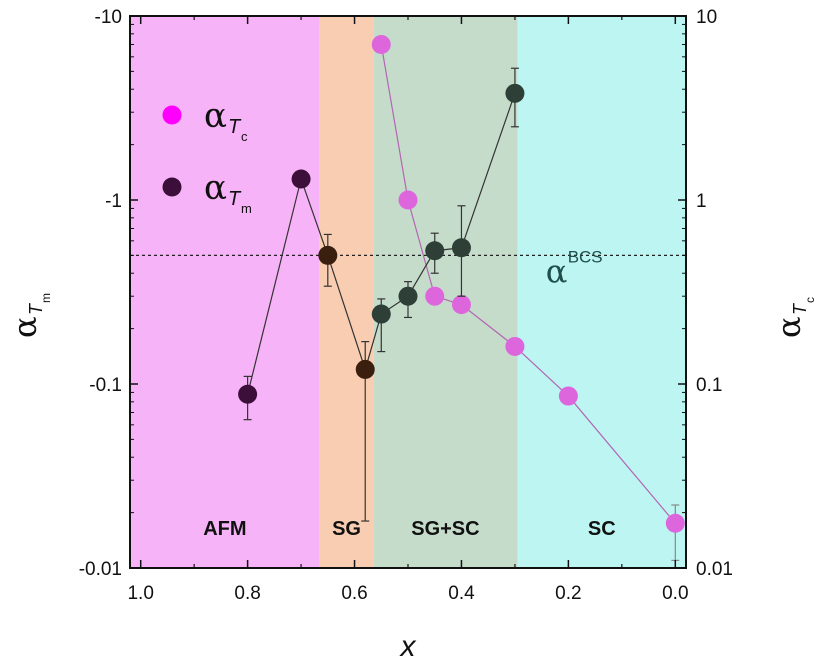 This screenshot has width=822, height=664. I want to click on bcs-label: α, so click(557, 271).